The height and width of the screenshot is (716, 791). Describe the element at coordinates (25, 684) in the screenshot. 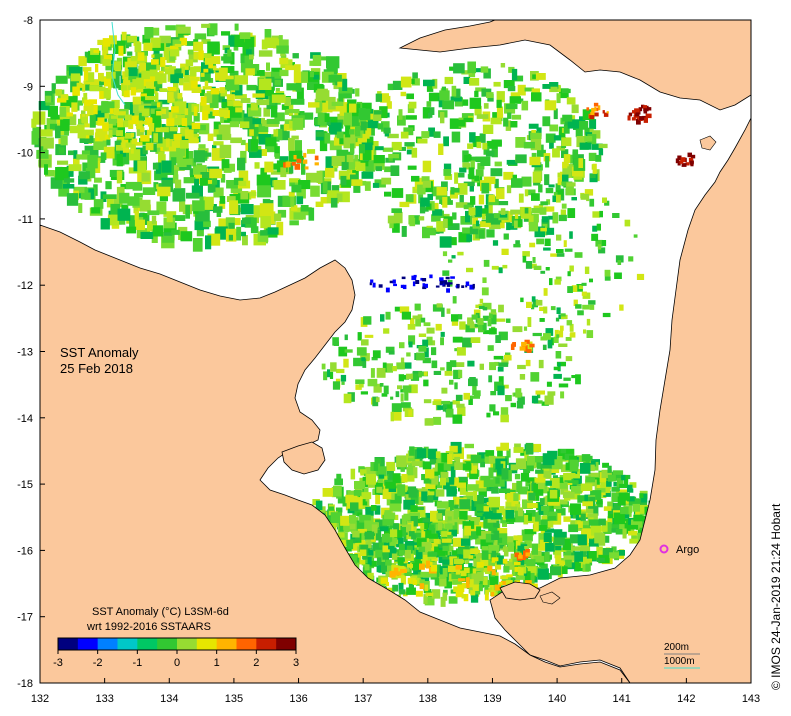

I see `y-tick-label: -18` at that location.